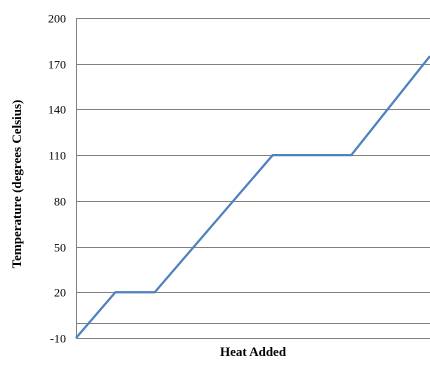 The width and height of the screenshot is (430, 367). What do you see at coordinates (57, 110) in the screenshot?
I see `y-tick-label: 140` at bounding box center [57, 110].